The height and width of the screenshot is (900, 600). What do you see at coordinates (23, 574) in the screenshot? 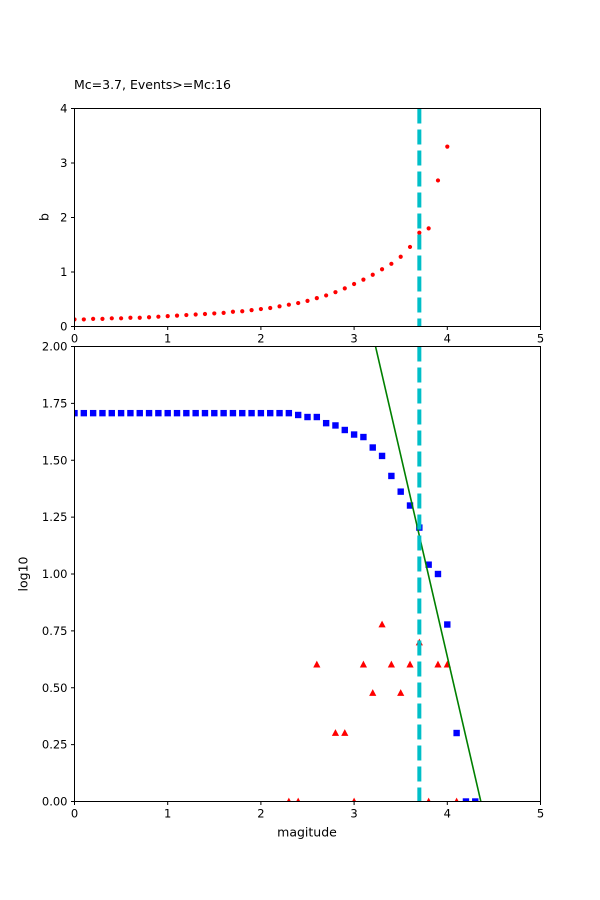
I see `bottom-chart-ylabel: log10` at bounding box center [23, 574].